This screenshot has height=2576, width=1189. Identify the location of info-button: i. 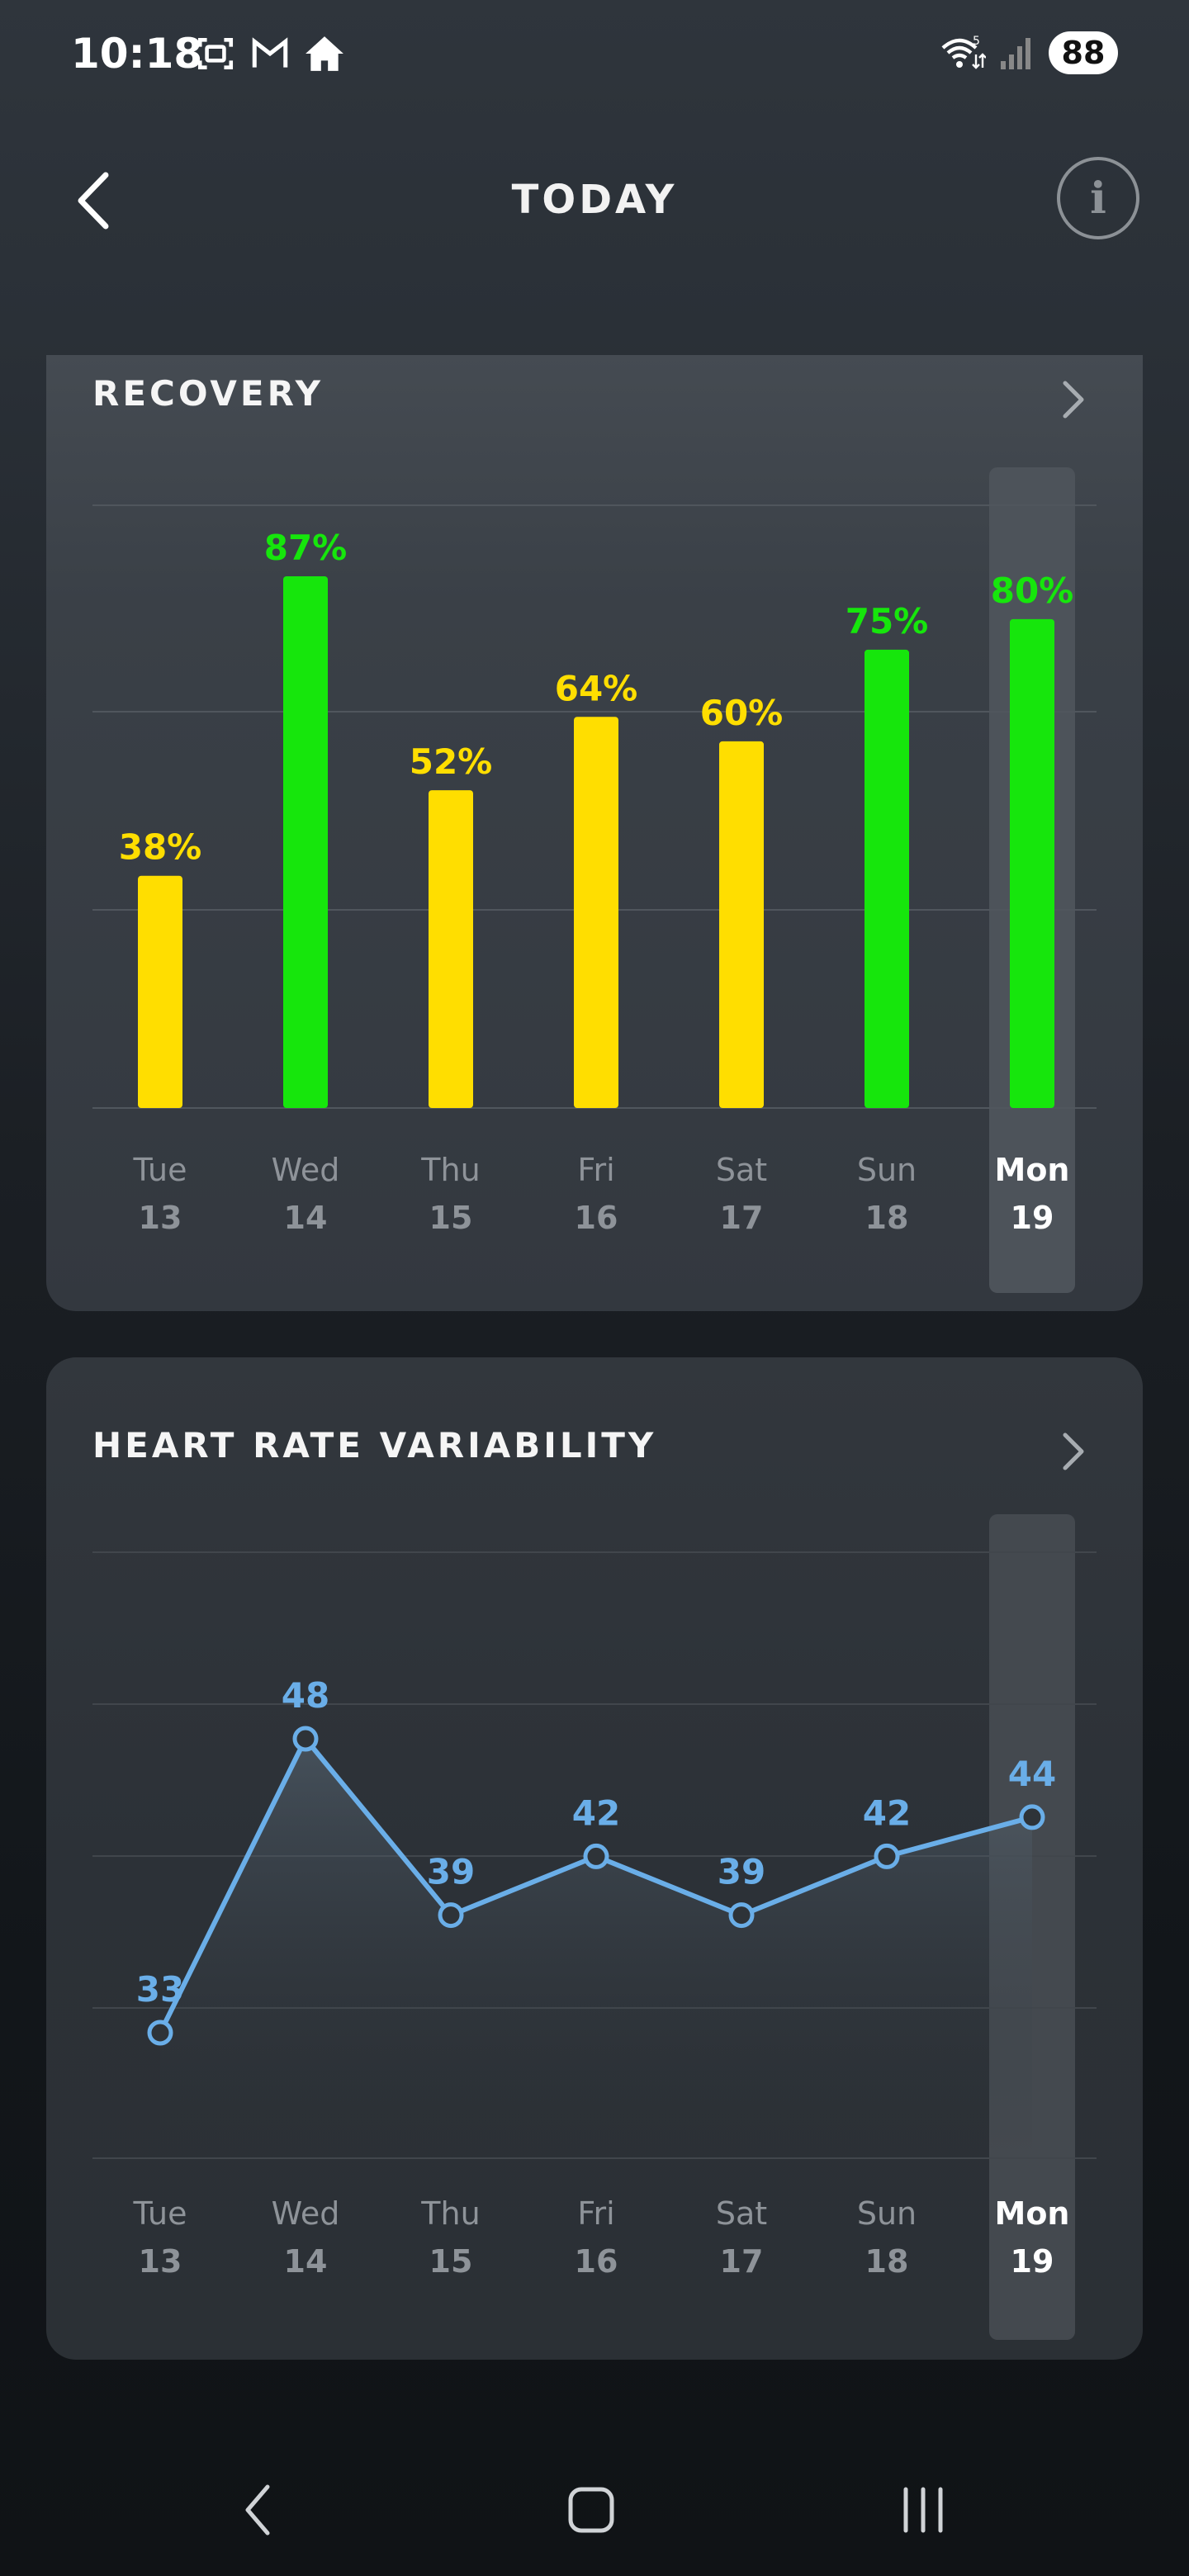
(1098, 198).